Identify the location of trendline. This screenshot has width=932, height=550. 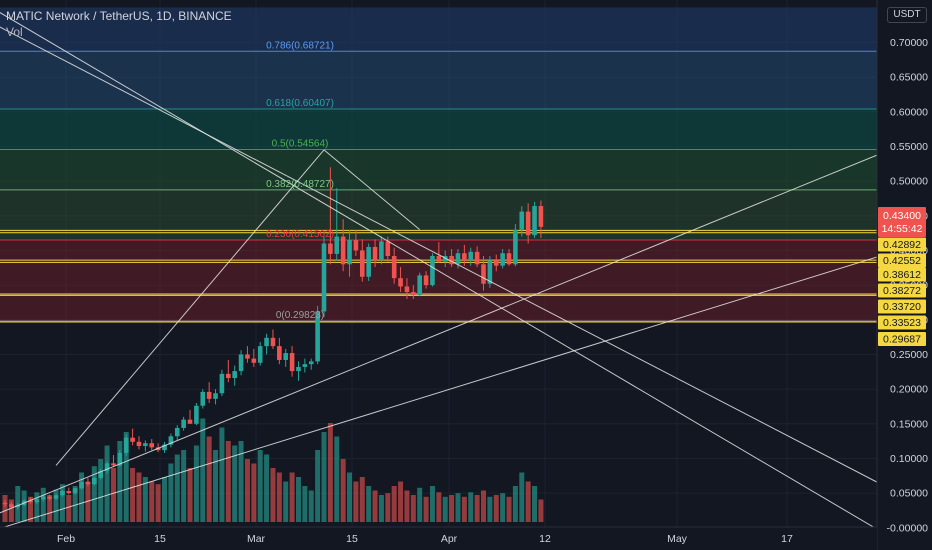
(372, 190).